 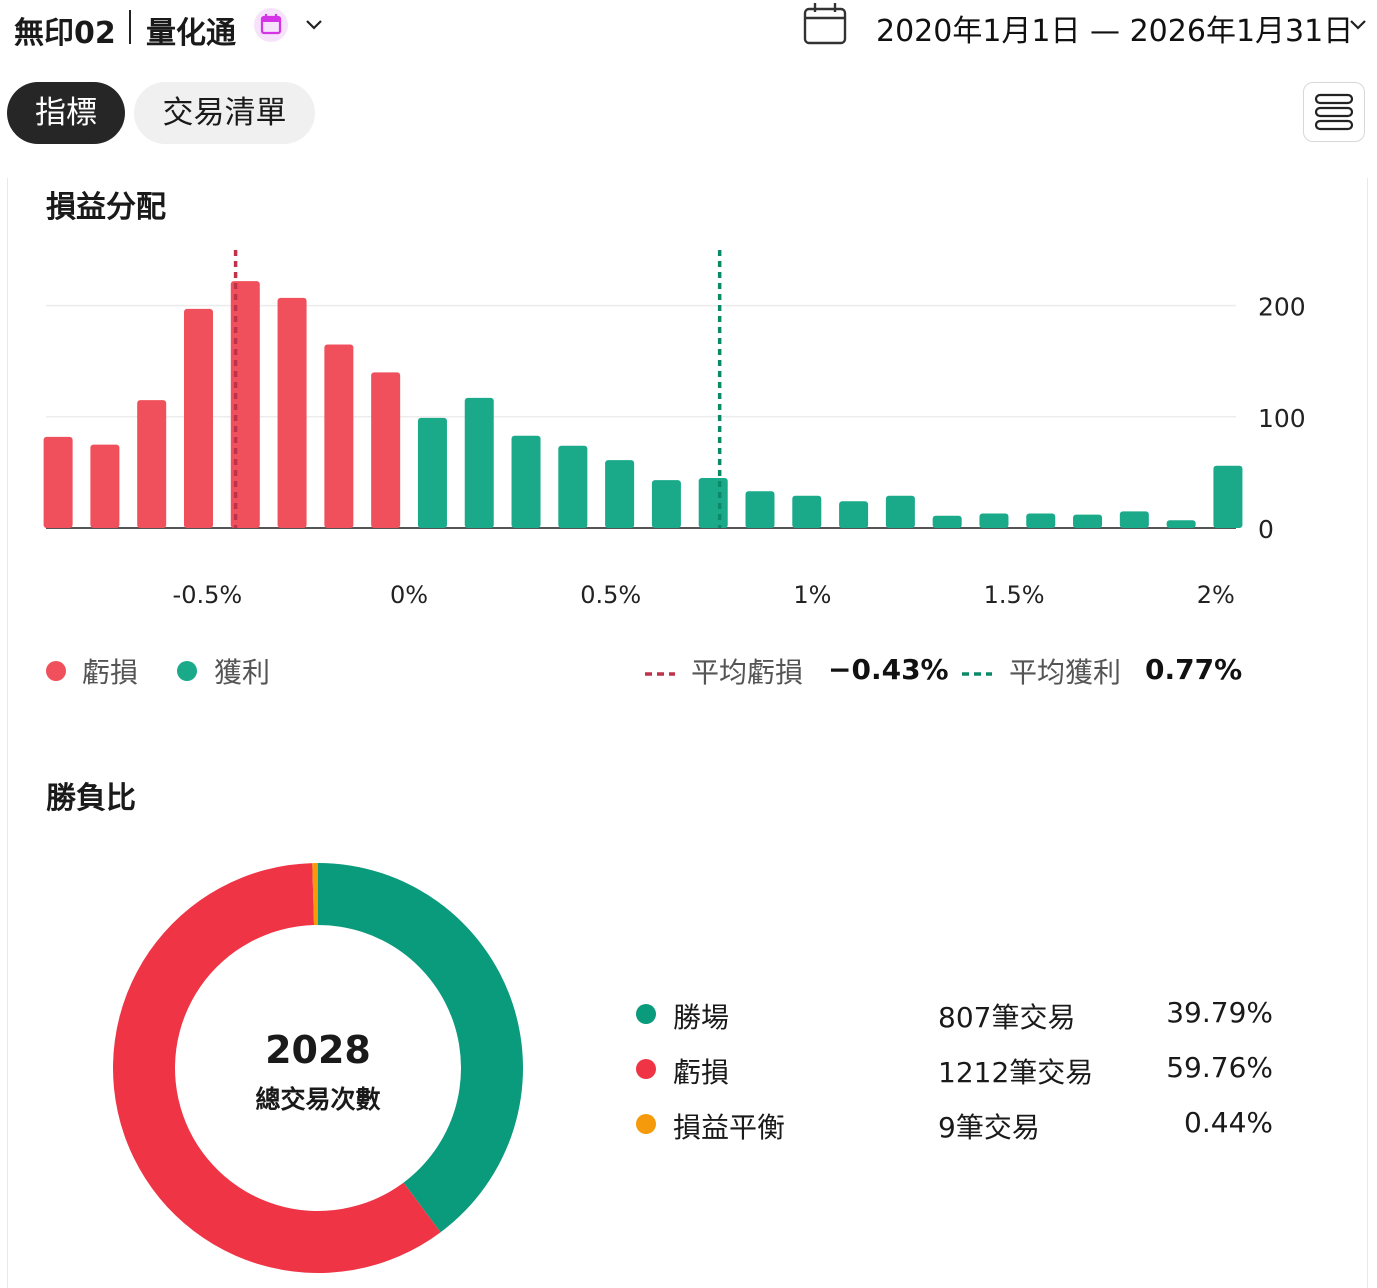 What do you see at coordinates (420, 1048) in the screenshot?
I see `win-segment` at bounding box center [420, 1048].